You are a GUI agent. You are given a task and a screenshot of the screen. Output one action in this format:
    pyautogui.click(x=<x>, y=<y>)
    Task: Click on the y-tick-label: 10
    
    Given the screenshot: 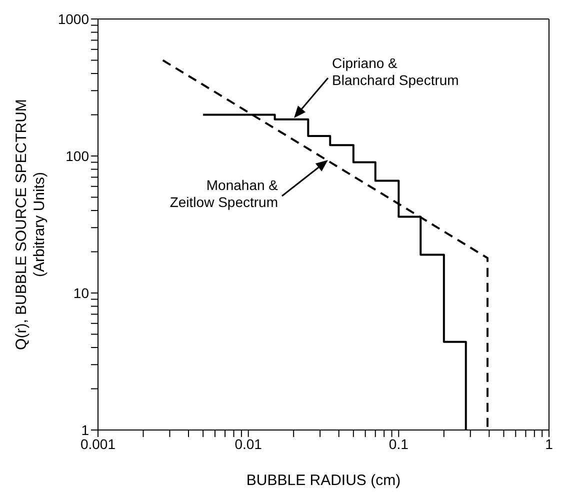 What is the action you would take?
    pyautogui.click(x=81, y=292)
    